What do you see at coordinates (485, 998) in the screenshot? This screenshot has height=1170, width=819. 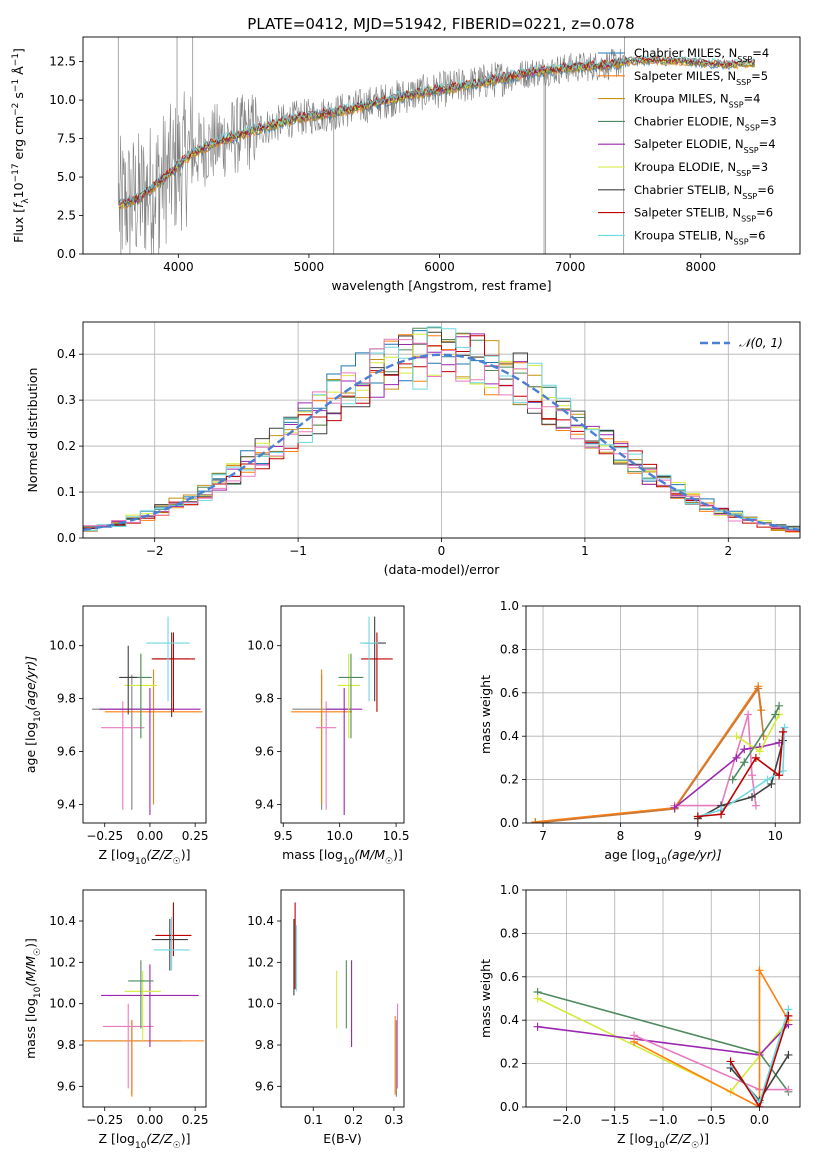 I see `y-axis-label: mass weight` at bounding box center [485, 998].